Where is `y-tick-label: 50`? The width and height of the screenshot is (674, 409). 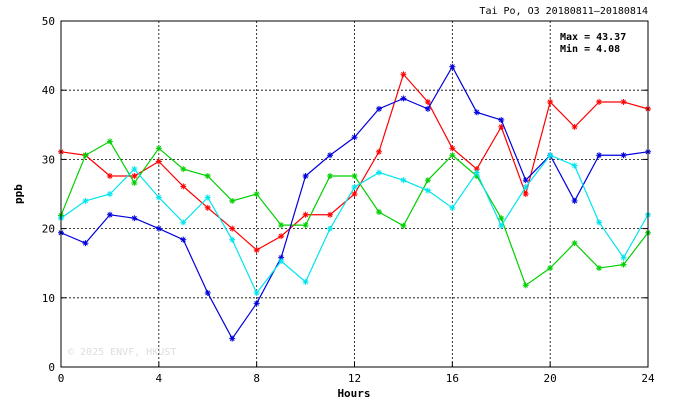
y-tick-label: 50 is located at coordinates (48, 21).